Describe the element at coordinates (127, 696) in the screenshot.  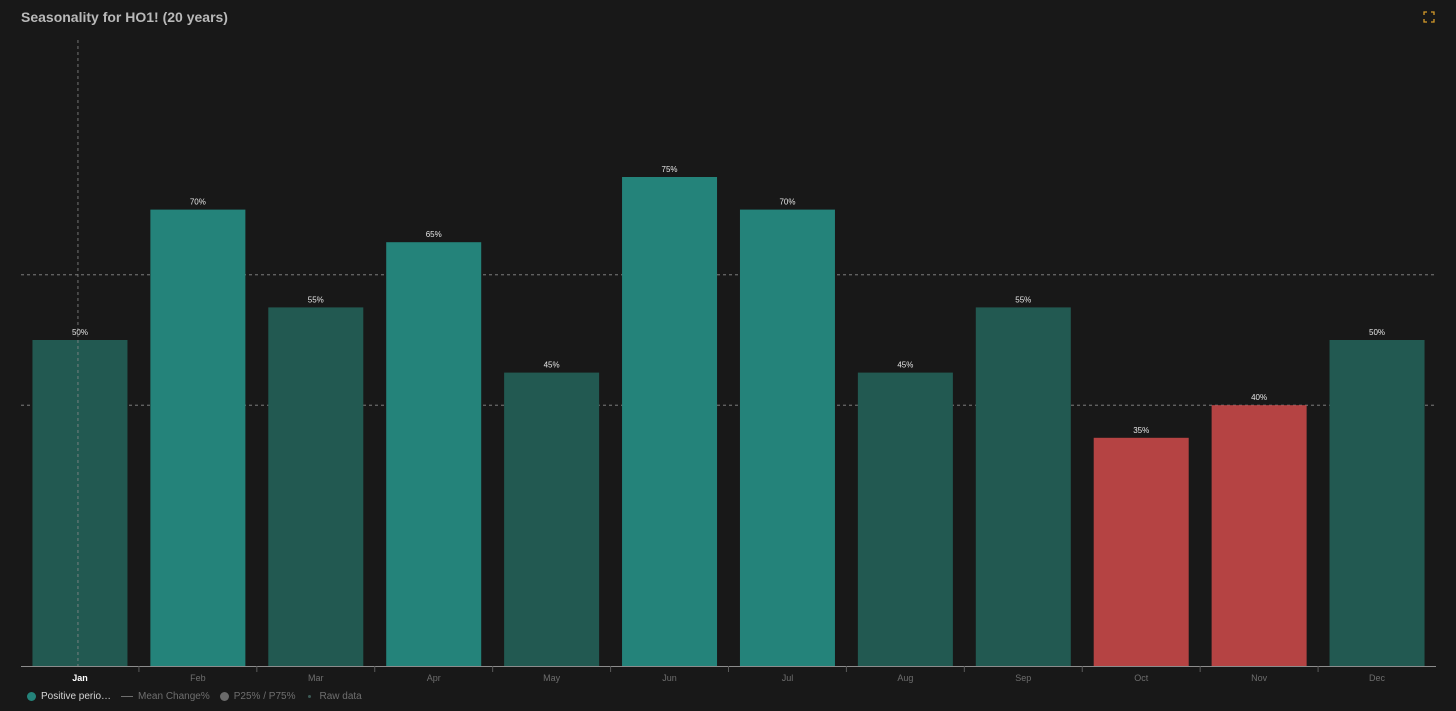
I see `legend-line-icon` at that location.